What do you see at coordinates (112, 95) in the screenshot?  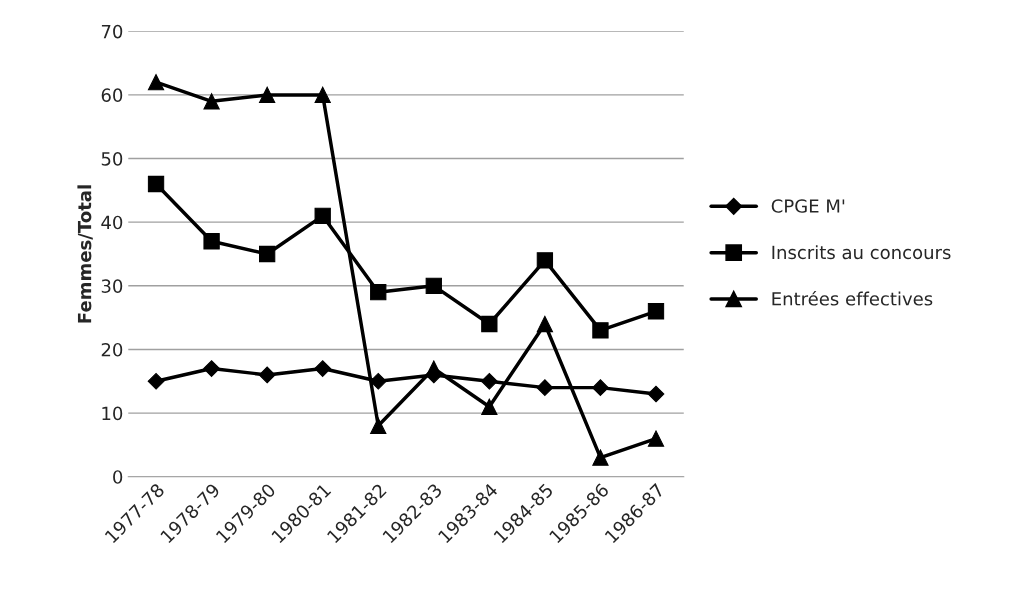 I see `y-tick-label: 60` at bounding box center [112, 95].